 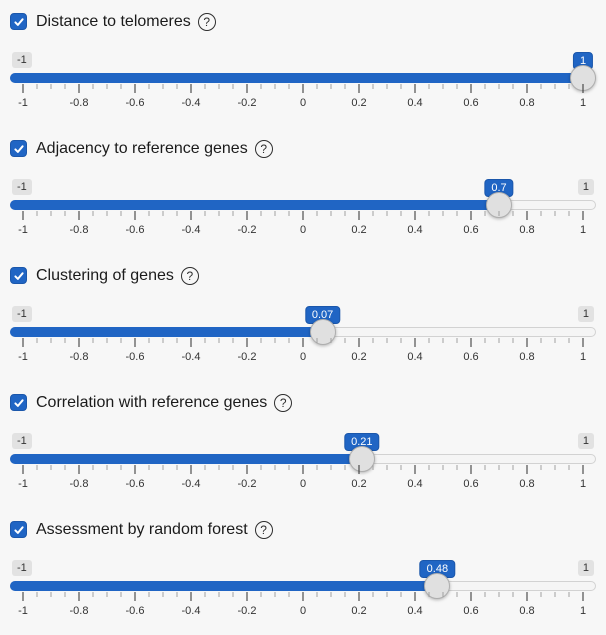 What do you see at coordinates (415, 484) in the screenshot?
I see `tick-label: 0.4` at bounding box center [415, 484].